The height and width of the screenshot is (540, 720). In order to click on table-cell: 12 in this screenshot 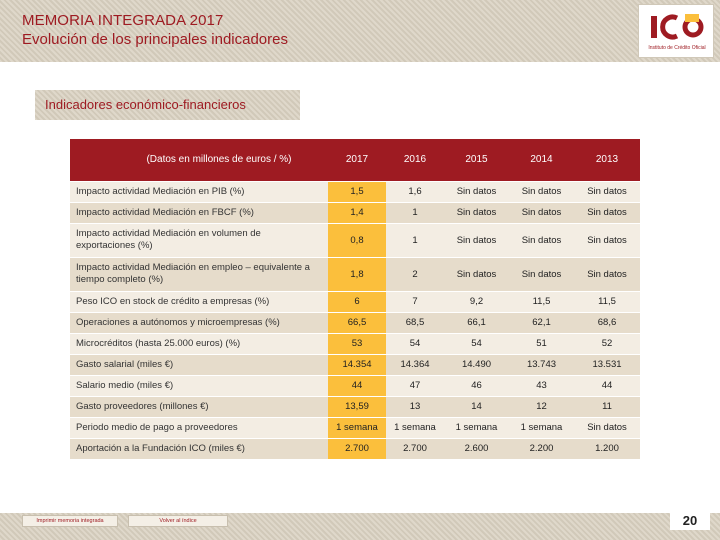, I will do `click(541, 407)`.